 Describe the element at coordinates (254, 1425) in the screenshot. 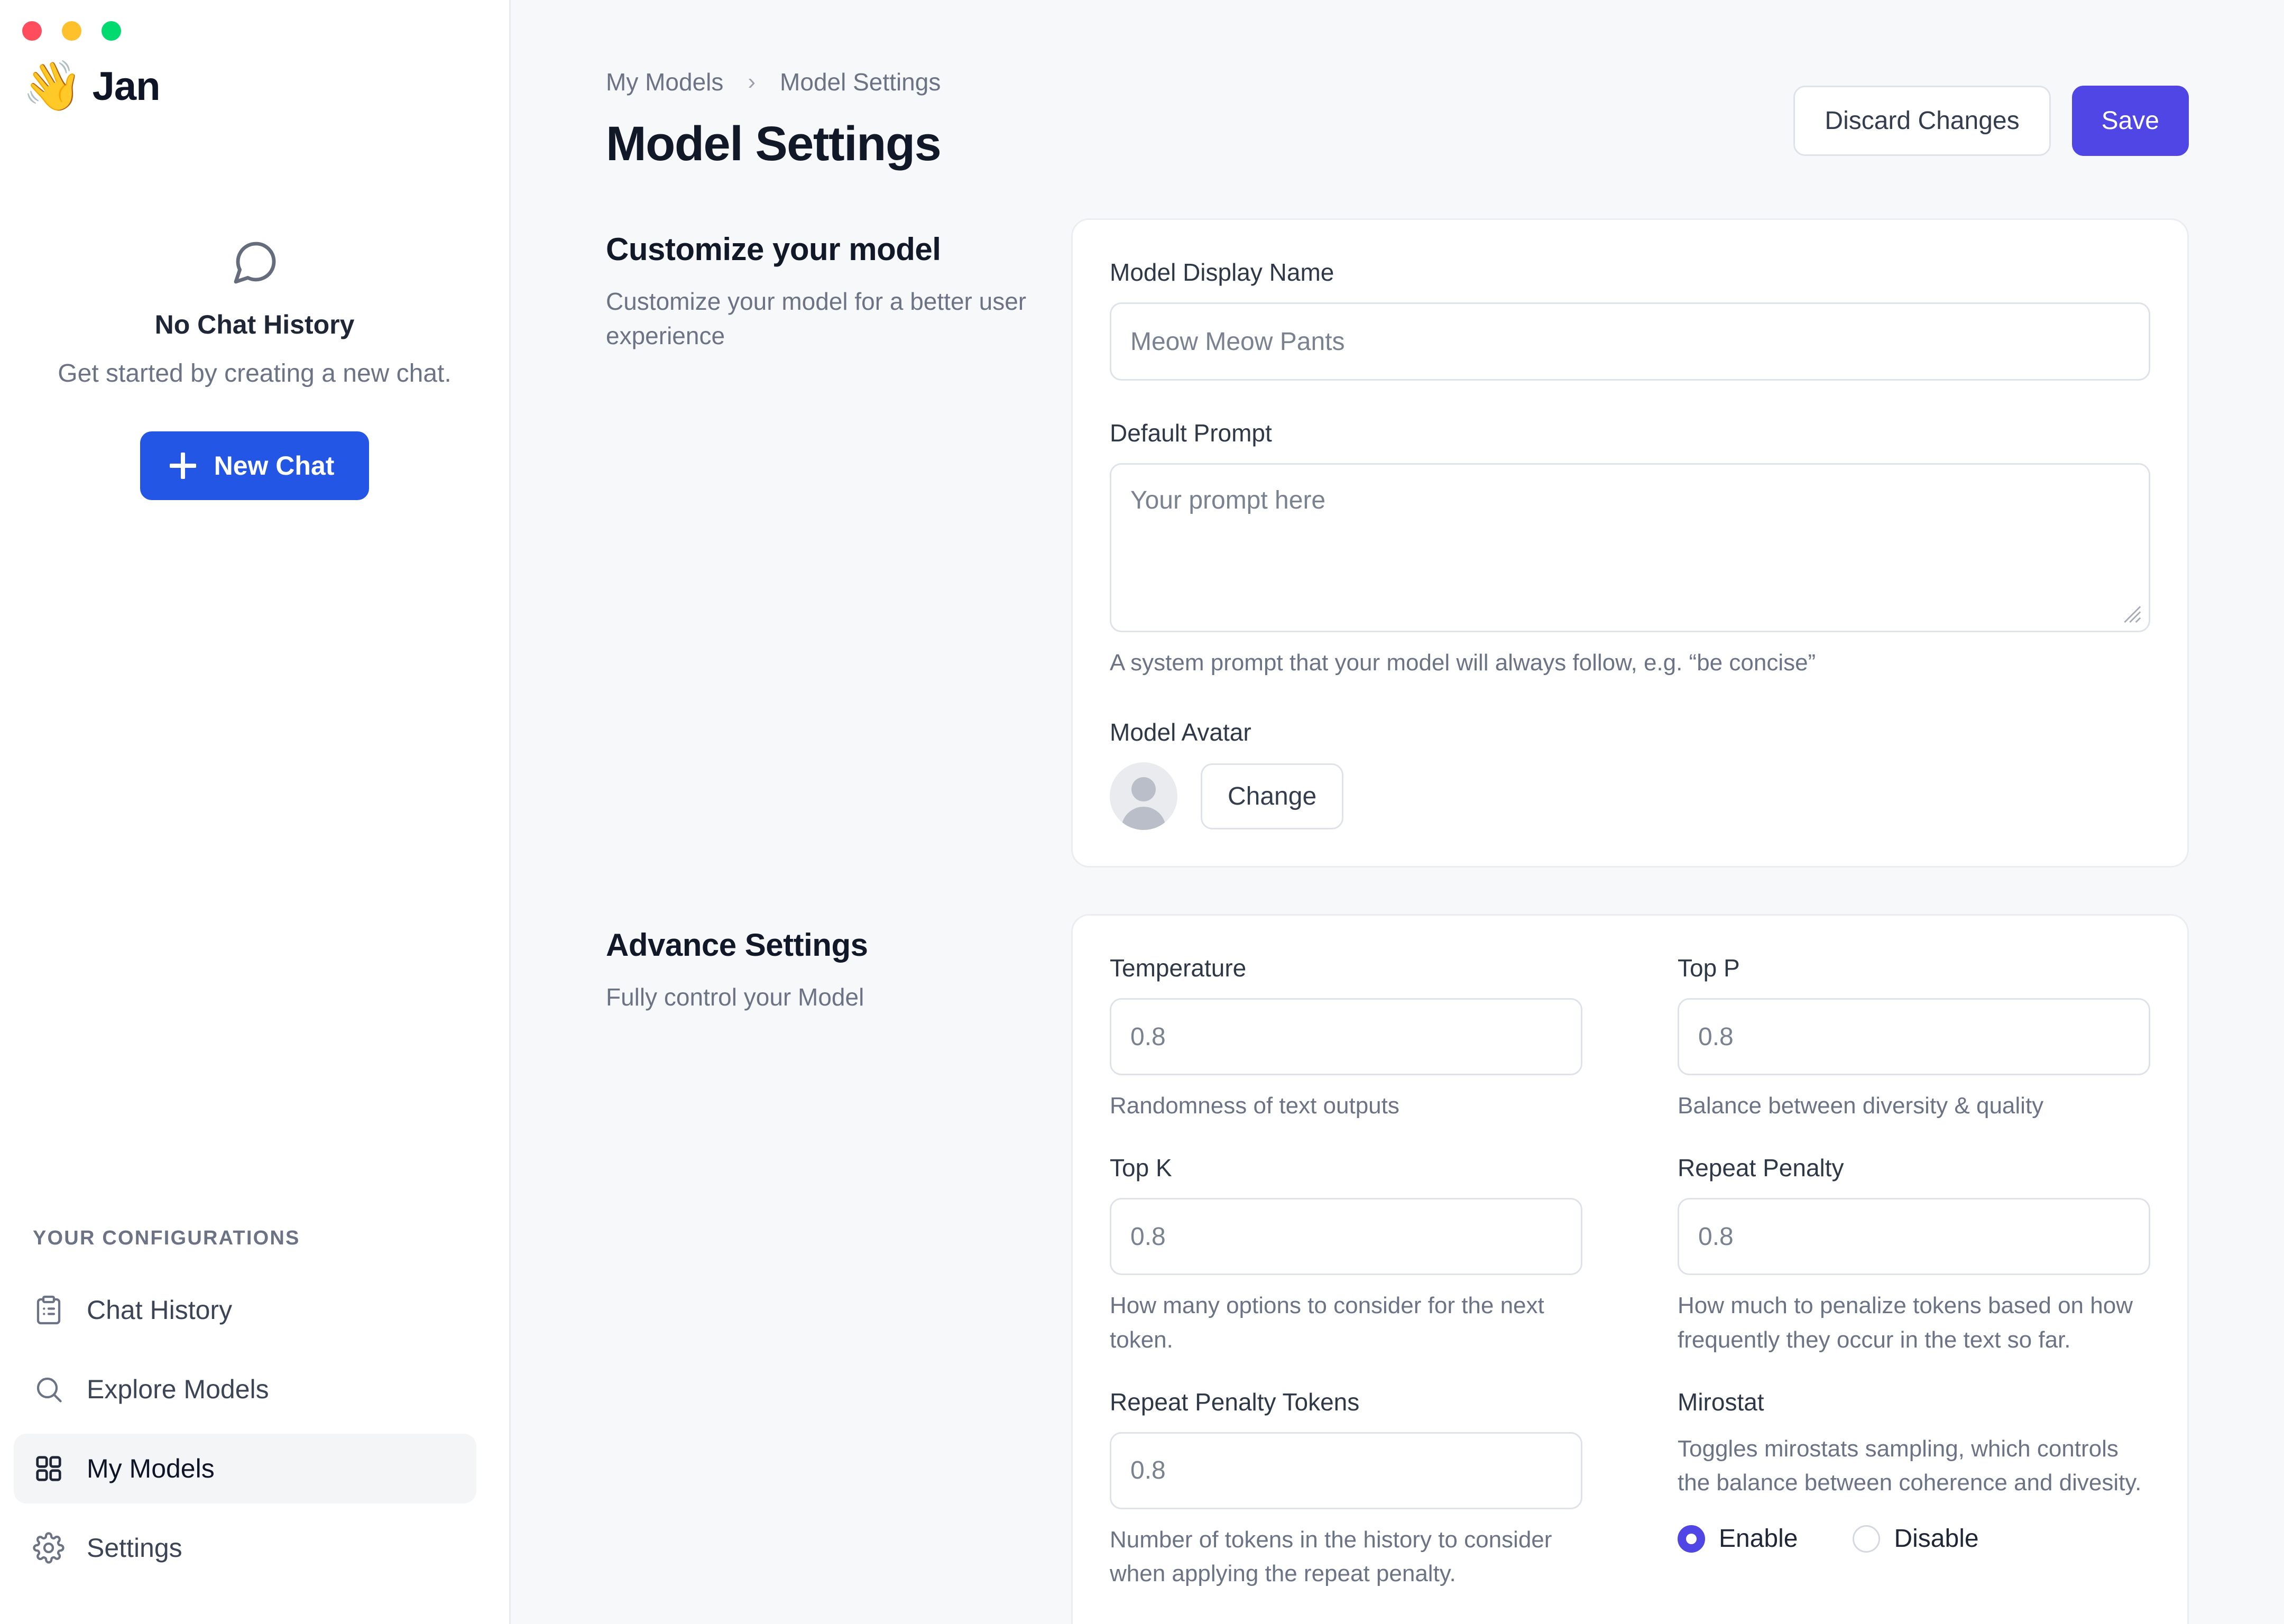

I see `sidebar-navigation: YOUR CONFIGURATIONS Chat History` at that location.